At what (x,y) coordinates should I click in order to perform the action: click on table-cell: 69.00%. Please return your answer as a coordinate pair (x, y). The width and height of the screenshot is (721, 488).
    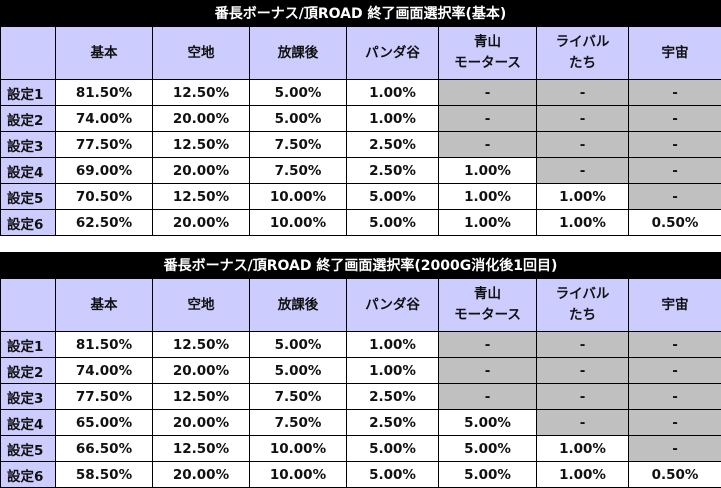
    Looking at the image, I should click on (104, 171).